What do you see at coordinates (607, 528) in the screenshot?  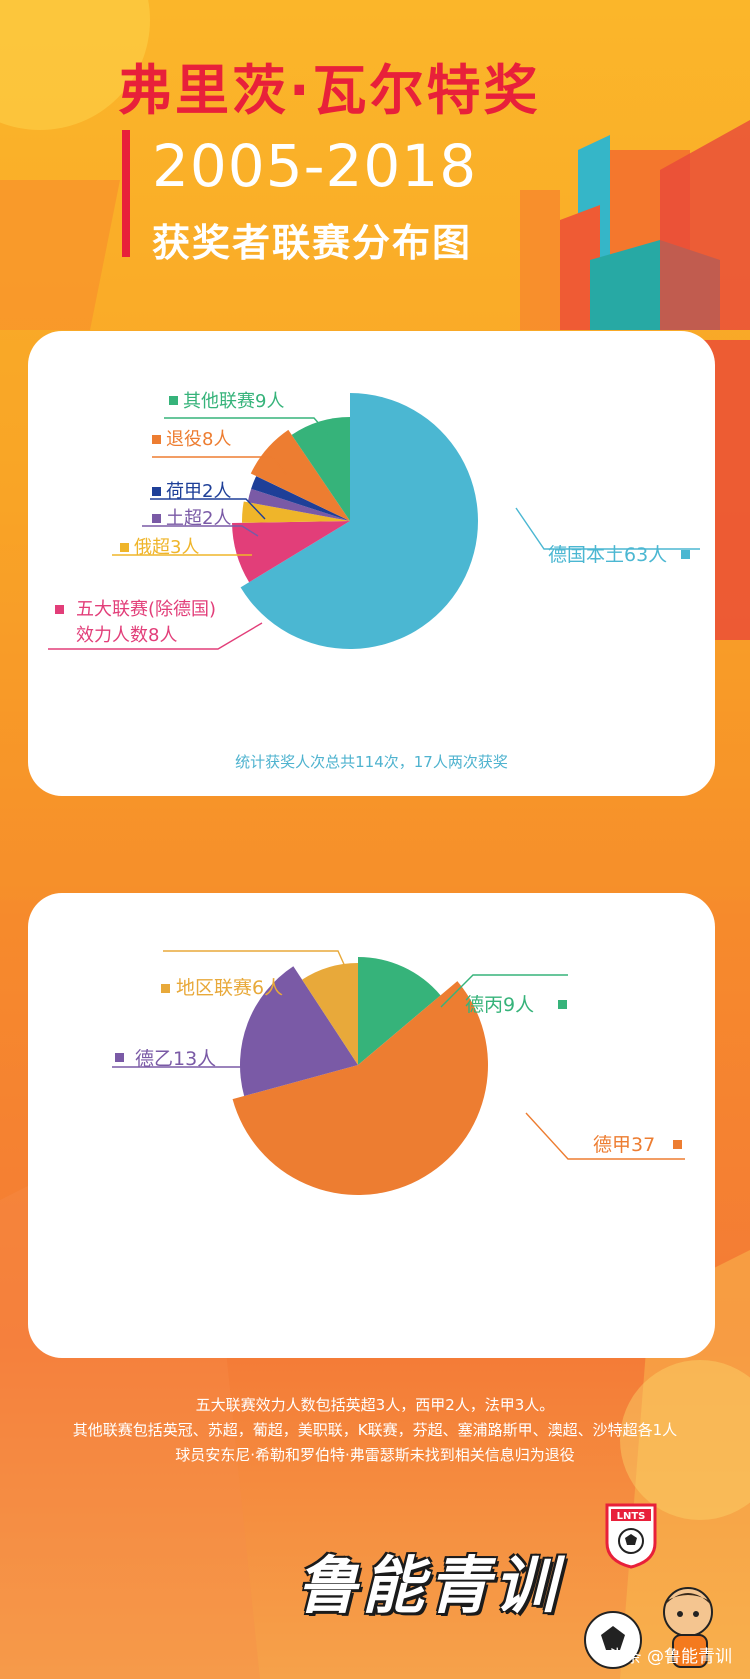 I see `leader-germany` at bounding box center [607, 528].